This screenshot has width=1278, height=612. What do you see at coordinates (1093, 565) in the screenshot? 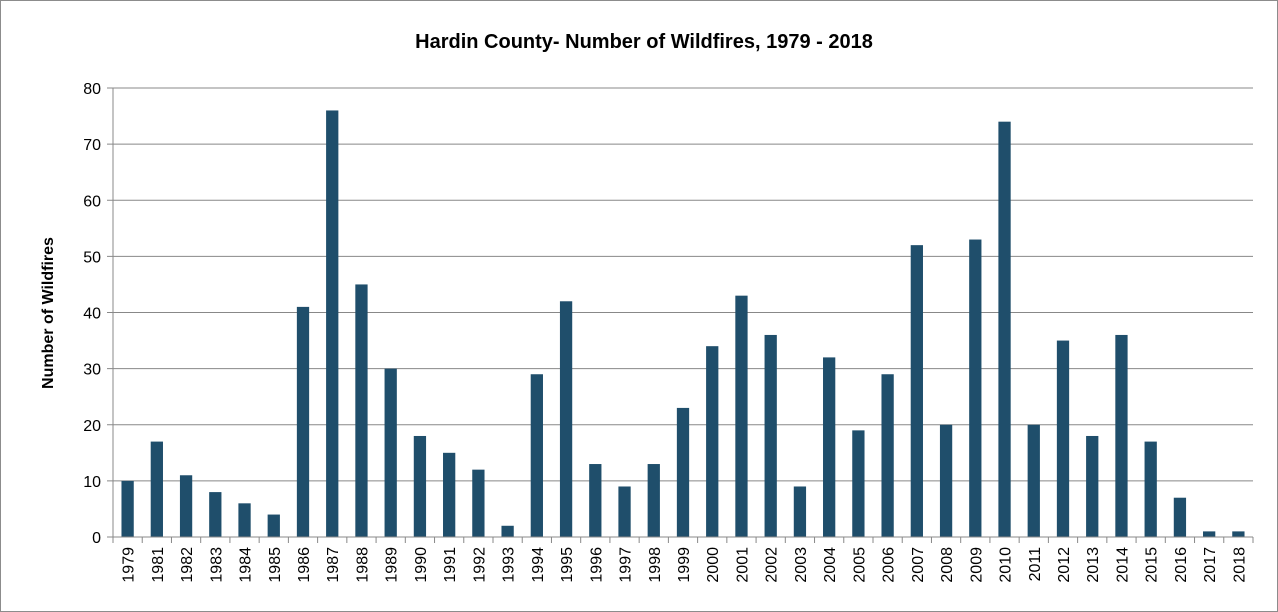
I see `x-tick-label: 2013` at bounding box center [1093, 565].